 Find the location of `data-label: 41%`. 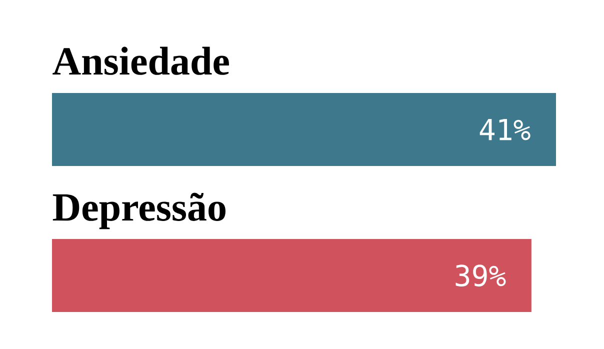

data-label: 41% is located at coordinates (505, 129).